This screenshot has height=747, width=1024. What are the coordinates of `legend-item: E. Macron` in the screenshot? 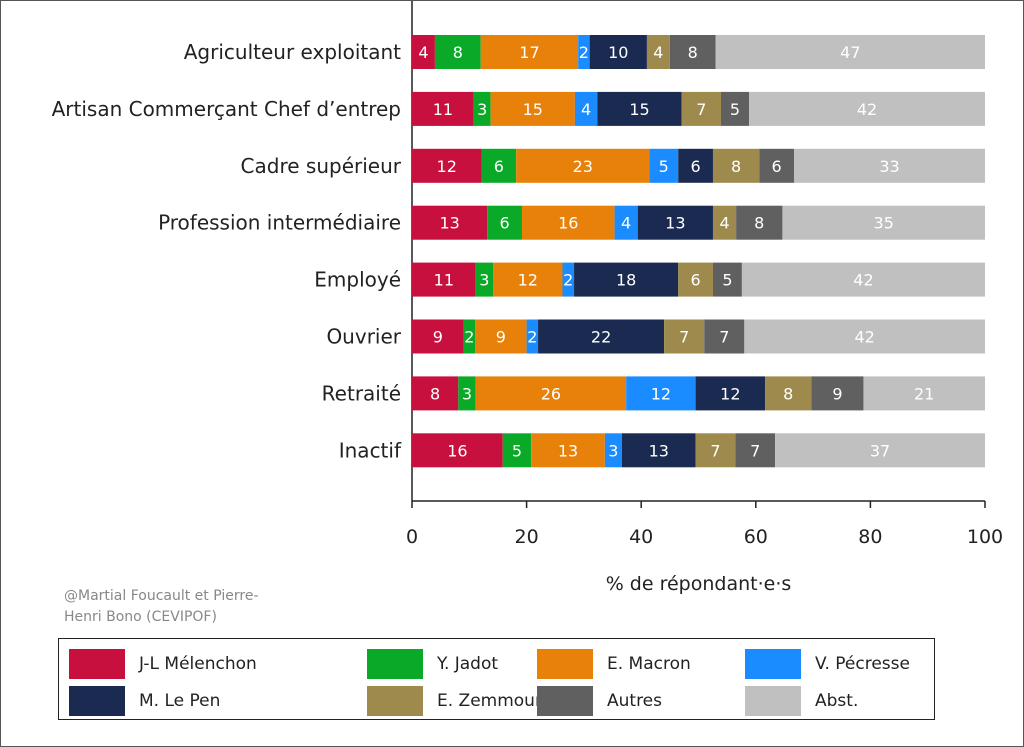 It's located at (614, 664).